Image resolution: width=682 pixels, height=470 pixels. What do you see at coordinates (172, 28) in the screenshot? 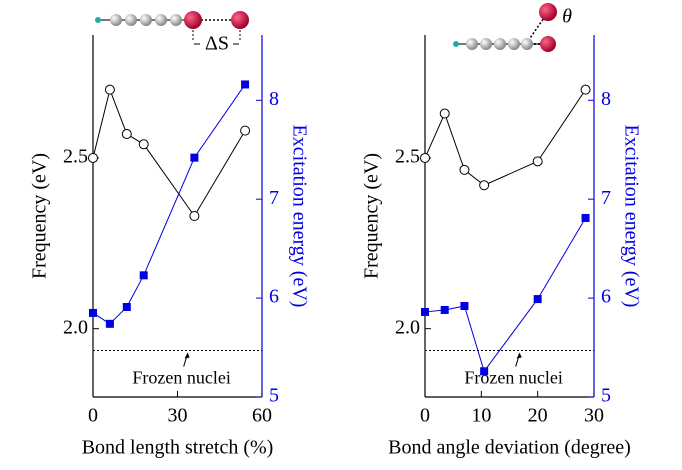
I see `molecule-left` at bounding box center [172, 28].